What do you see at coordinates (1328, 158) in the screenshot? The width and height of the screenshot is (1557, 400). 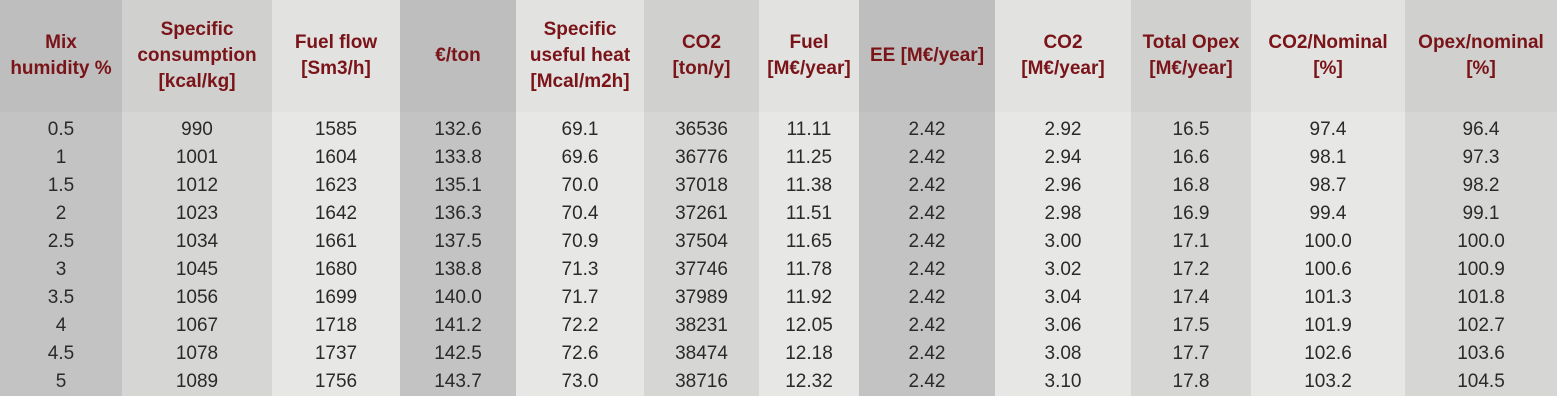 I see `table-cell: 98.1` at bounding box center [1328, 158].